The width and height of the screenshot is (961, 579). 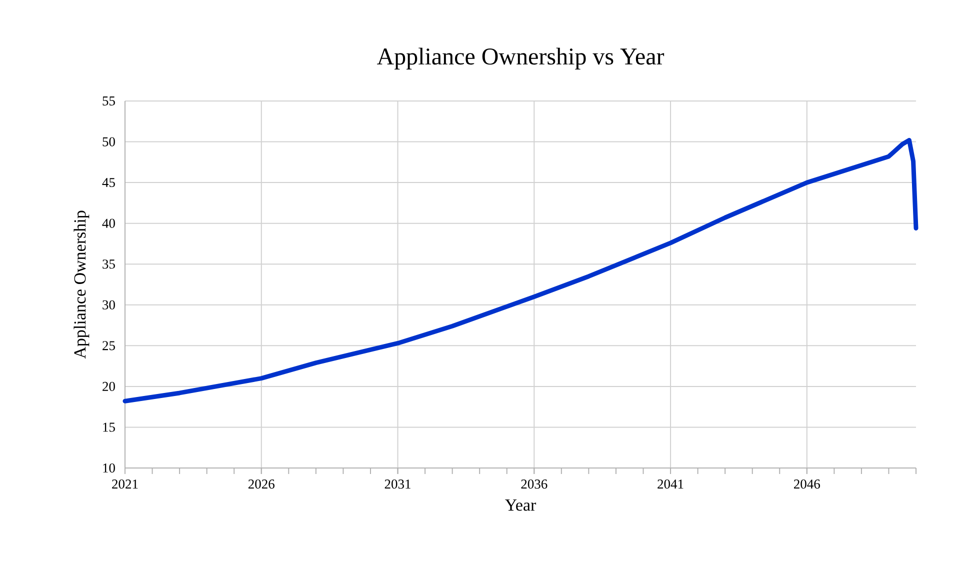 What do you see at coordinates (807, 484) in the screenshot?
I see `x-tick-label: 2046` at bounding box center [807, 484].